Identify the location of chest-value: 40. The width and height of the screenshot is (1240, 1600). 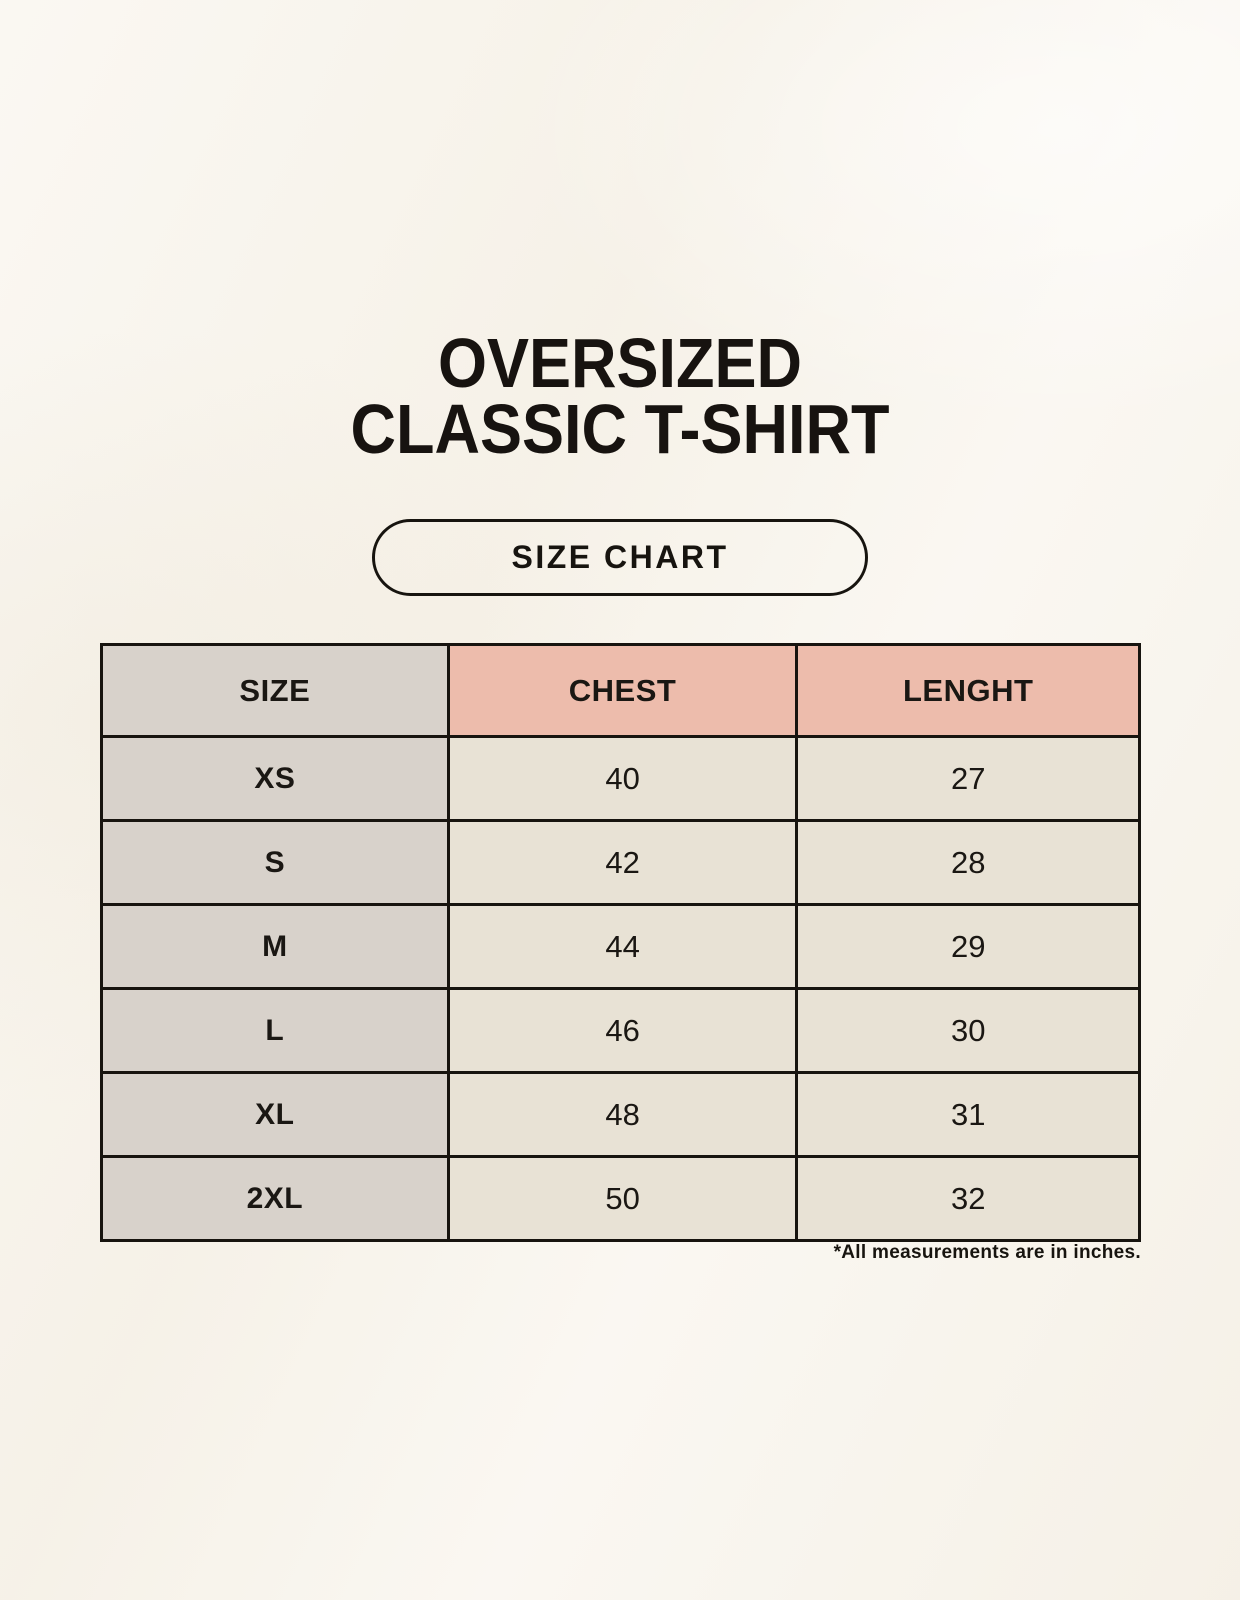
(622, 778).